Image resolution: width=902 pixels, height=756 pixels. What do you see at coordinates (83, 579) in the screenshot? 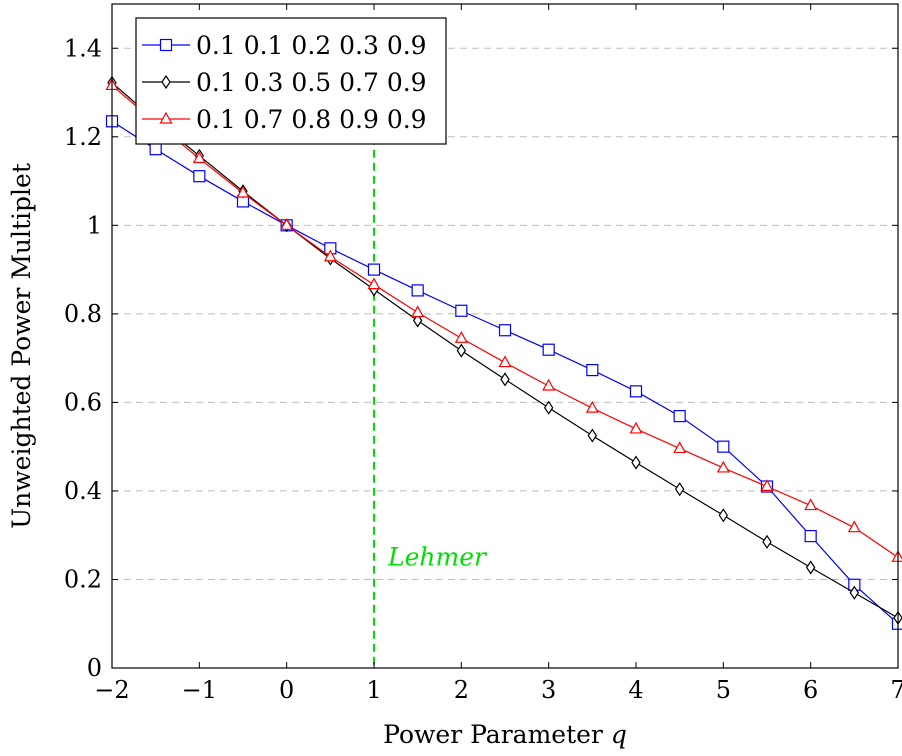
I see `y-tick-label: 0.2` at bounding box center [83, 579].